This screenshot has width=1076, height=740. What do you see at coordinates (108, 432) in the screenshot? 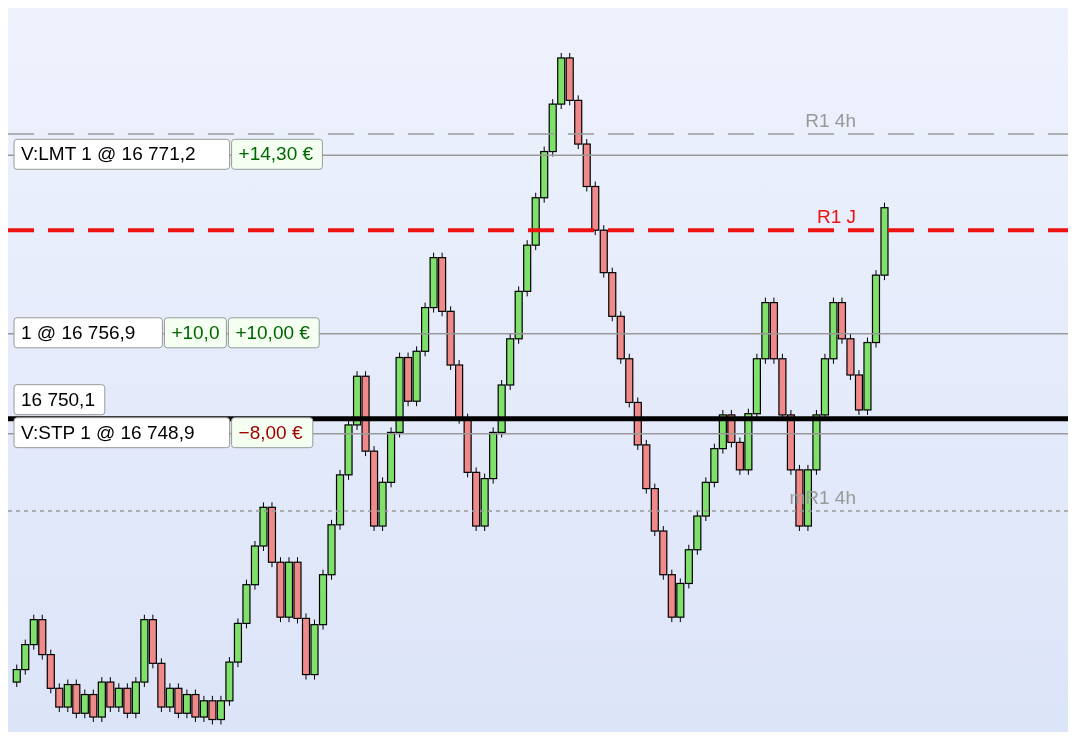
I see `ref-line-label: V:STP 1 @ 16 748,9` at bounding box center [108, 432].